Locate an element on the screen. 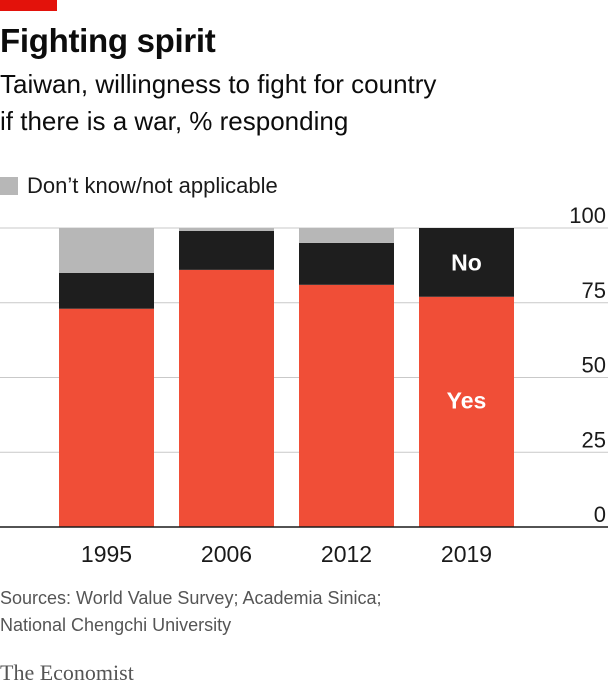 The image size is (608, 690). bar-2012-yes is located at coordinates (346, 405).